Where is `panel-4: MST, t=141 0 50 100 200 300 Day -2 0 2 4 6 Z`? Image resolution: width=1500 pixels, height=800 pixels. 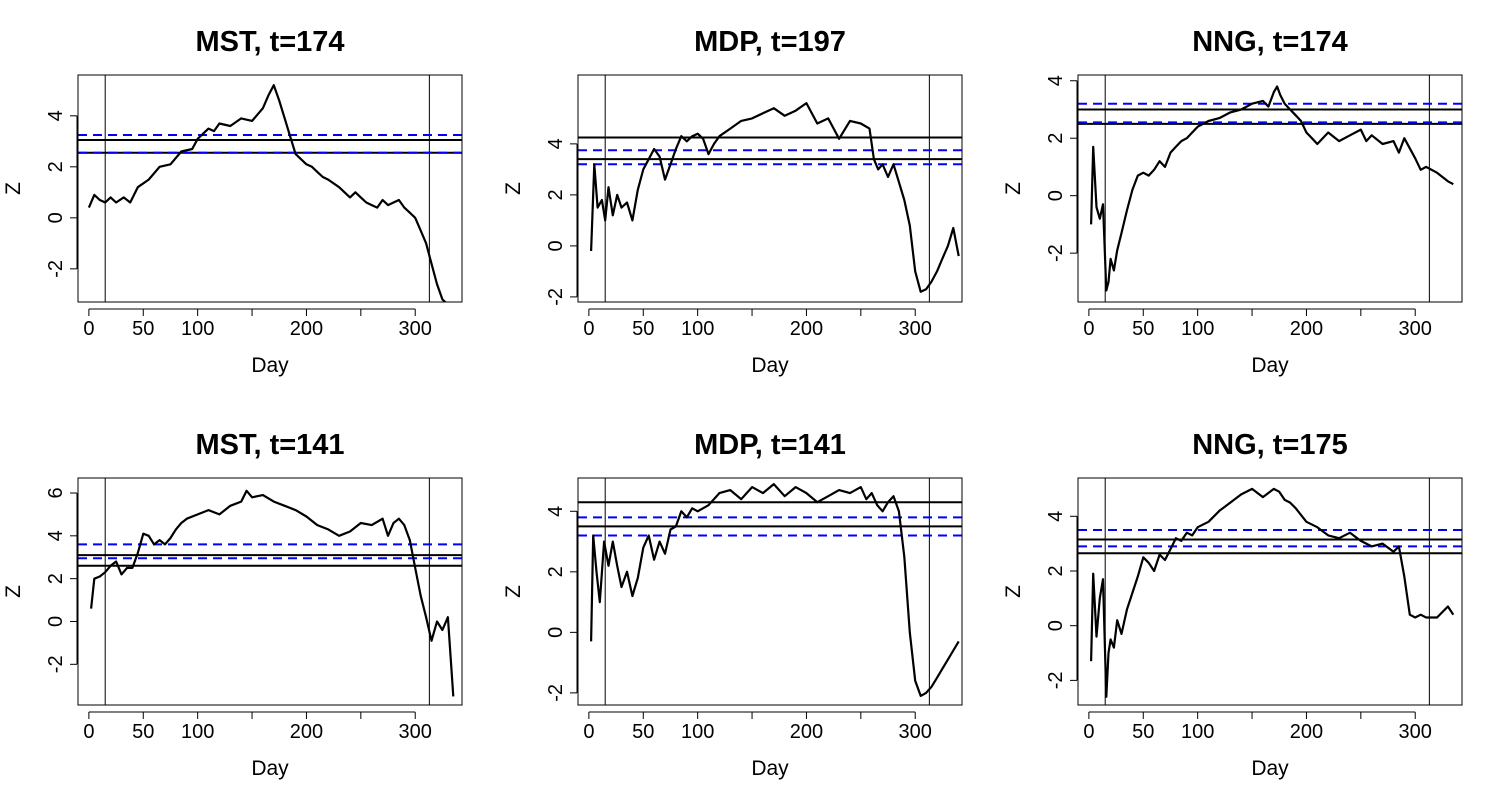 panel-4: MST, t=141 0 50 100 200 300 Day -2 0 2 4 6 Z is located at coordinates (232, 604).